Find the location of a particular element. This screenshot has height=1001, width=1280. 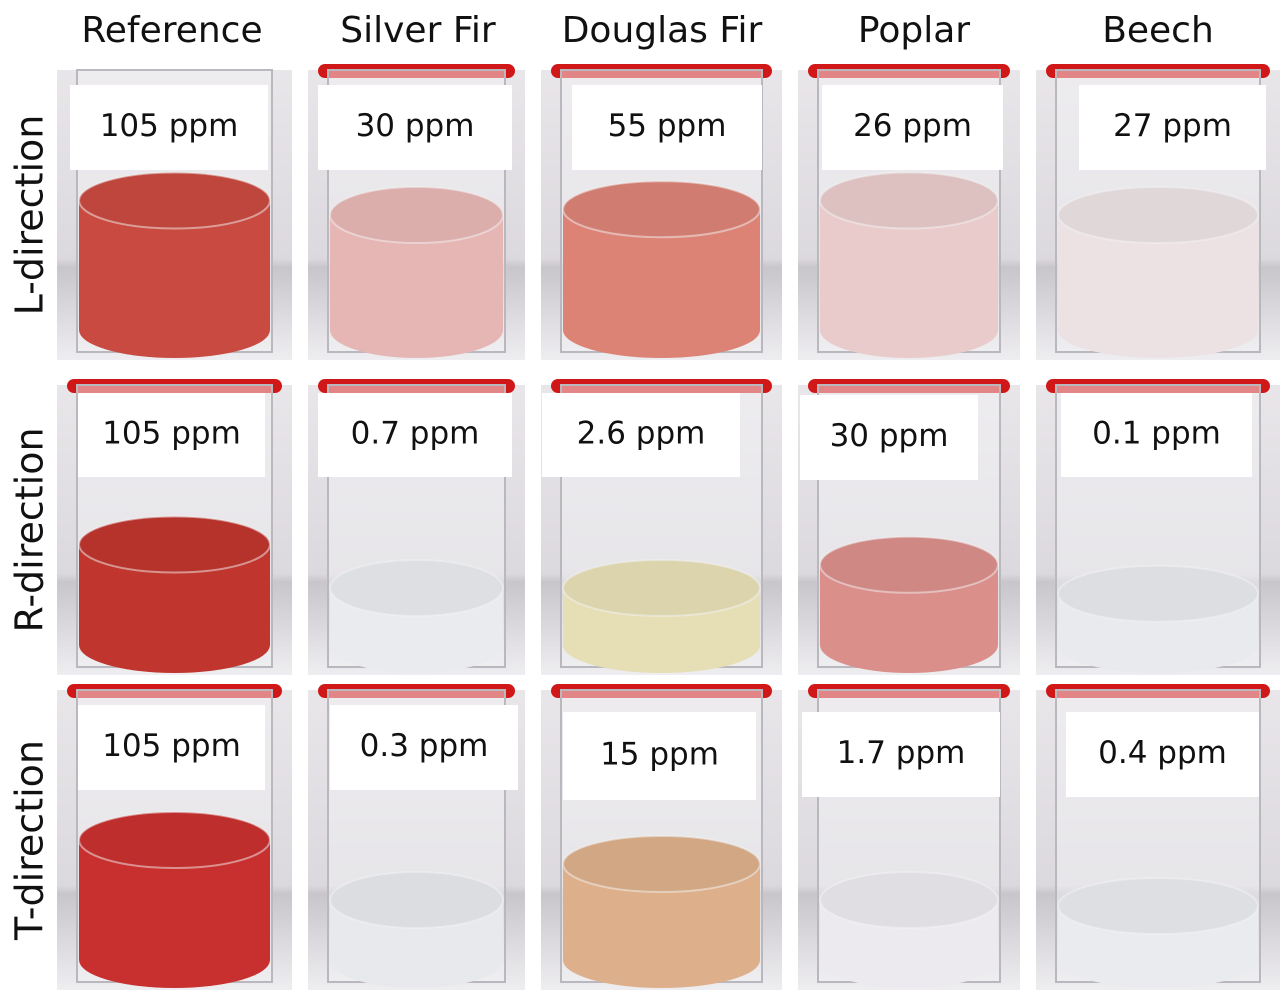

vial-photo: 27 ppm is located at coordinates (1158, 212).